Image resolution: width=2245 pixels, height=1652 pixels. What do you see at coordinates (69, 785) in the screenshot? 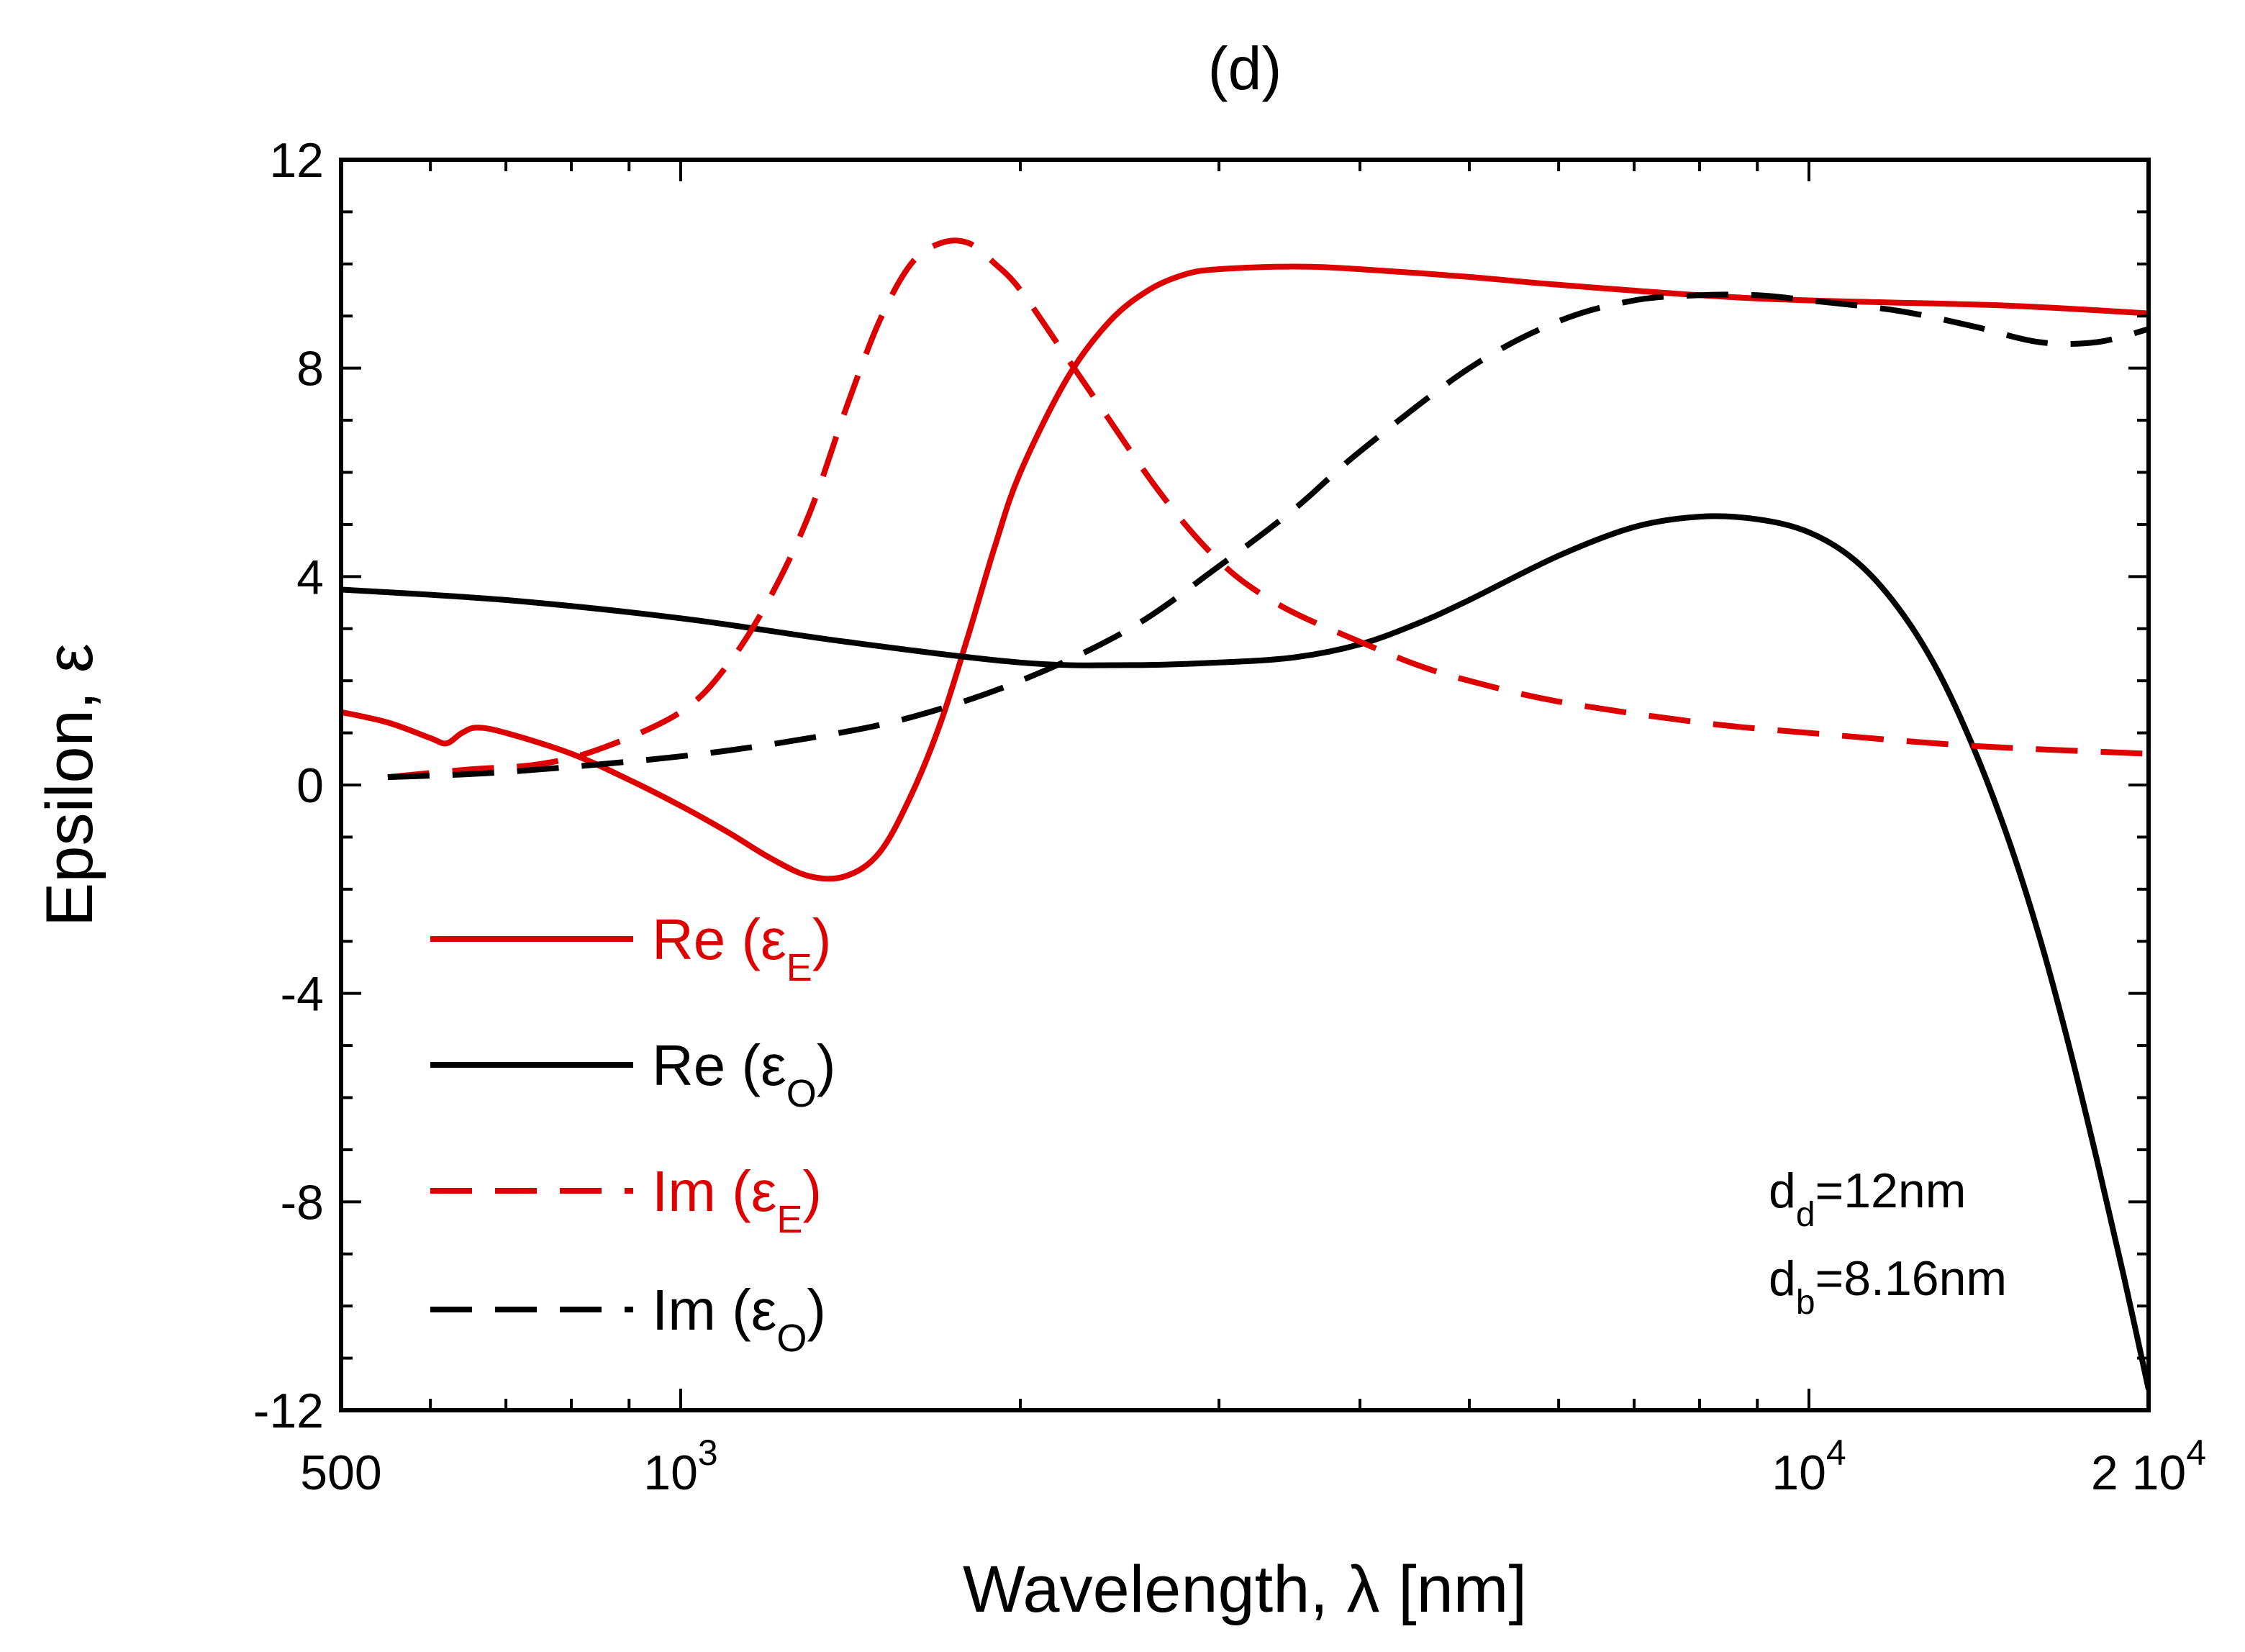
I see `y-axis-title: Epsilon, ε` at bounding box center [69, 785].